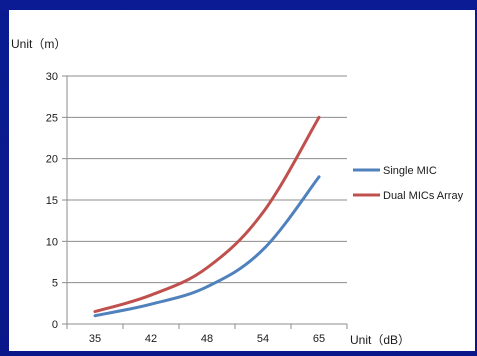  What do you see at coordinates (52, 242) in the screenshot?
I see `y-tick-label: 10` at bounding box center [52, 242].